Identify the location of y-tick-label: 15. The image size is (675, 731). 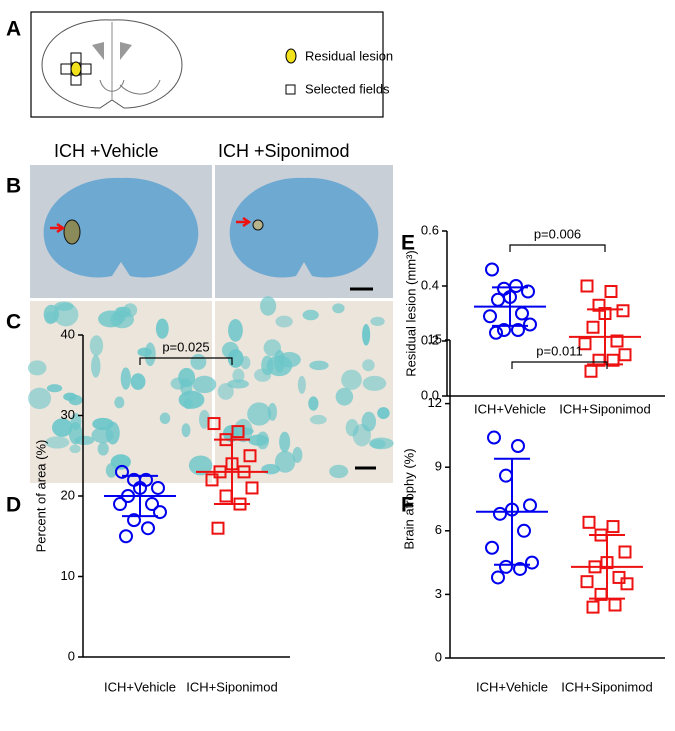
(435, 338).